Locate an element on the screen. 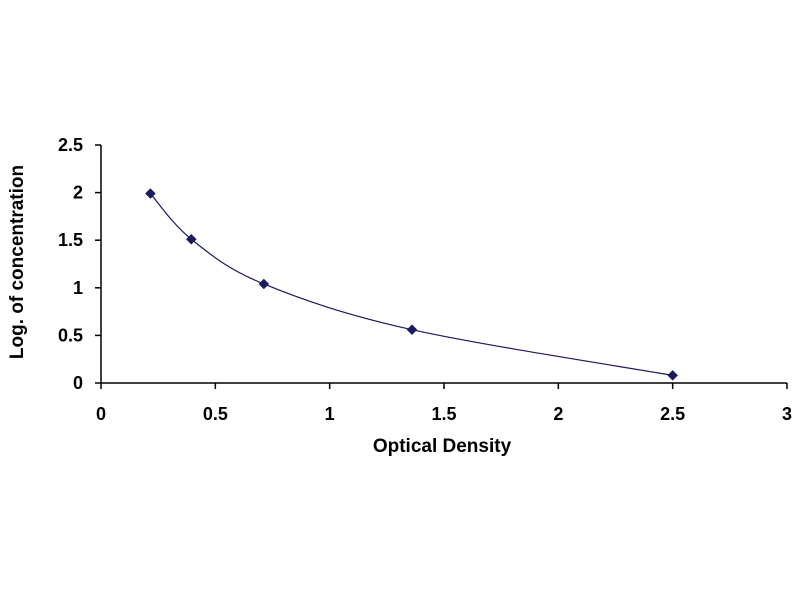 The height and width of the screenshot is (600, 800). y-tick-label: 1 is located at coordinates (78, 288).